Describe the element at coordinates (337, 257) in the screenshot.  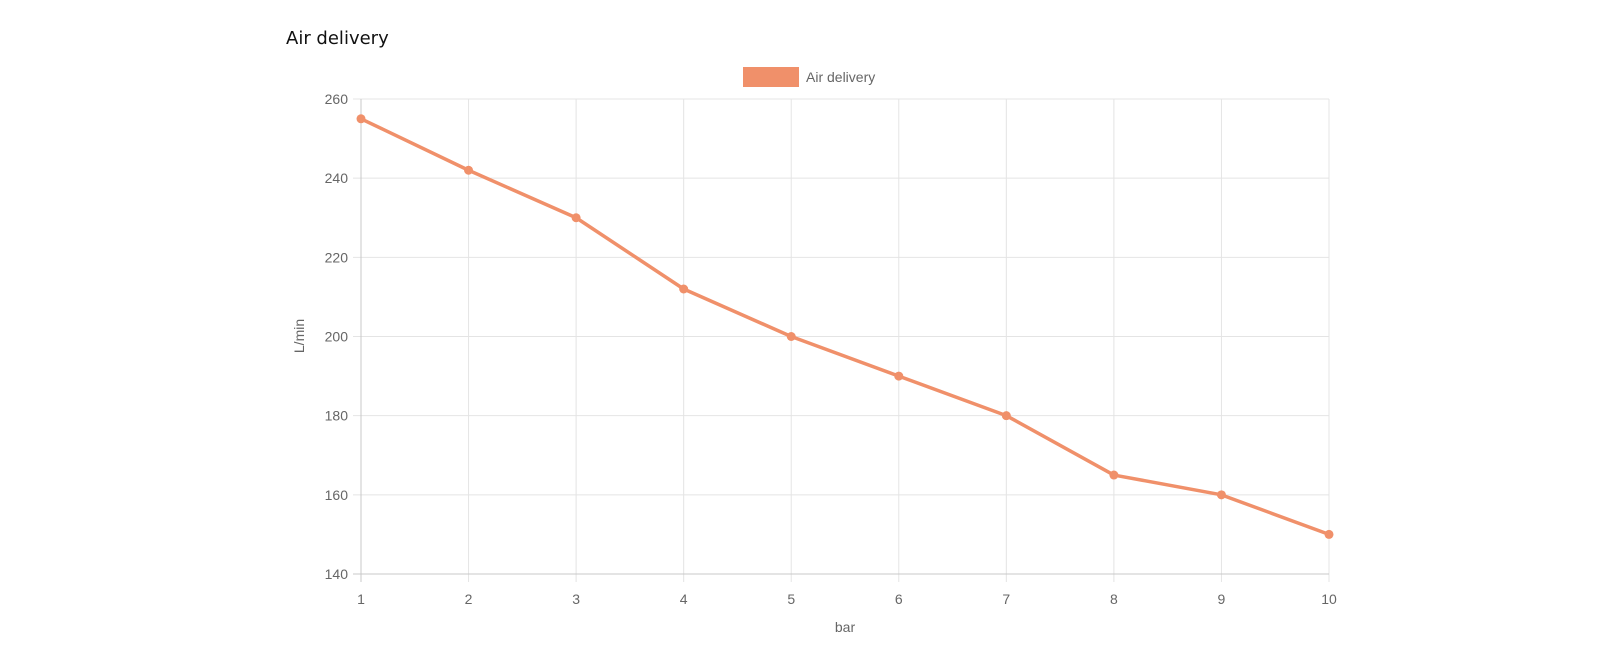
I see `y-tick-label: 220` at that location.